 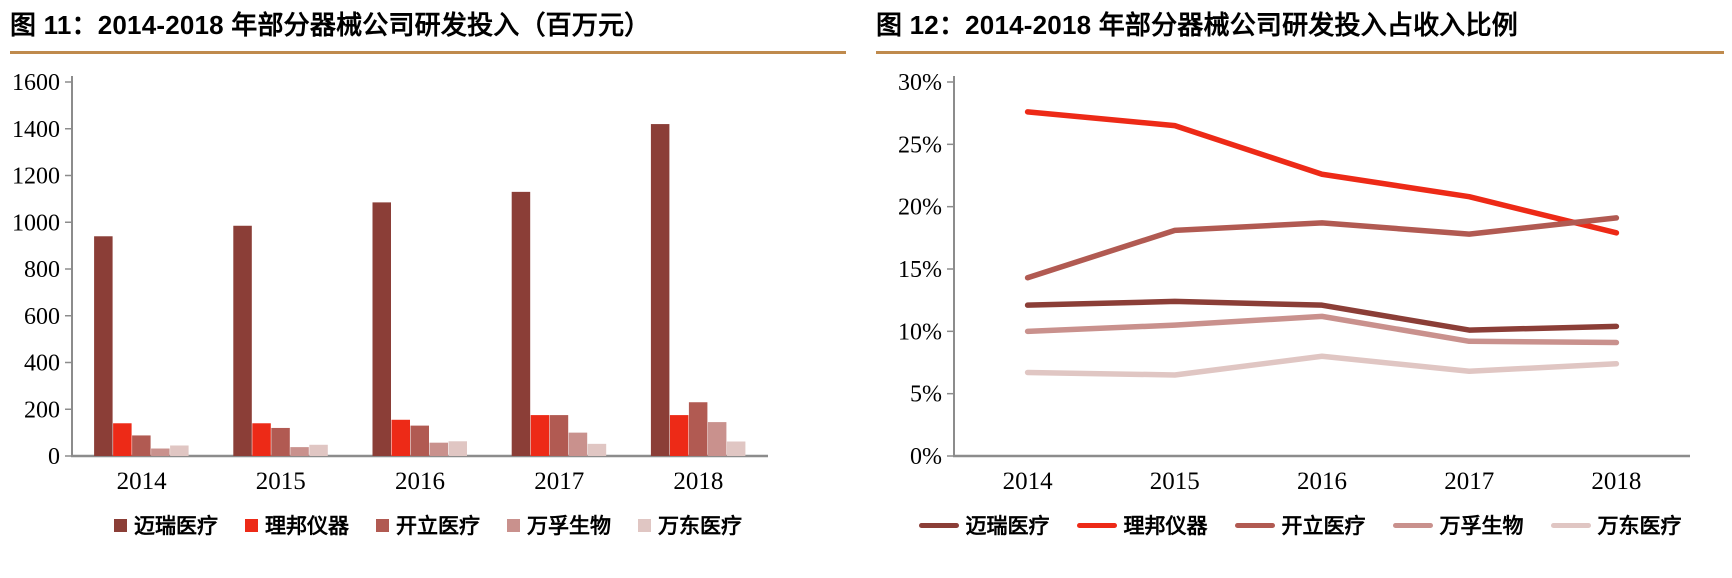 What do you see at coordinates (926, 457) in the screenshot?
I see `y-axis-label: 0%` at bounding box center [926, 457].